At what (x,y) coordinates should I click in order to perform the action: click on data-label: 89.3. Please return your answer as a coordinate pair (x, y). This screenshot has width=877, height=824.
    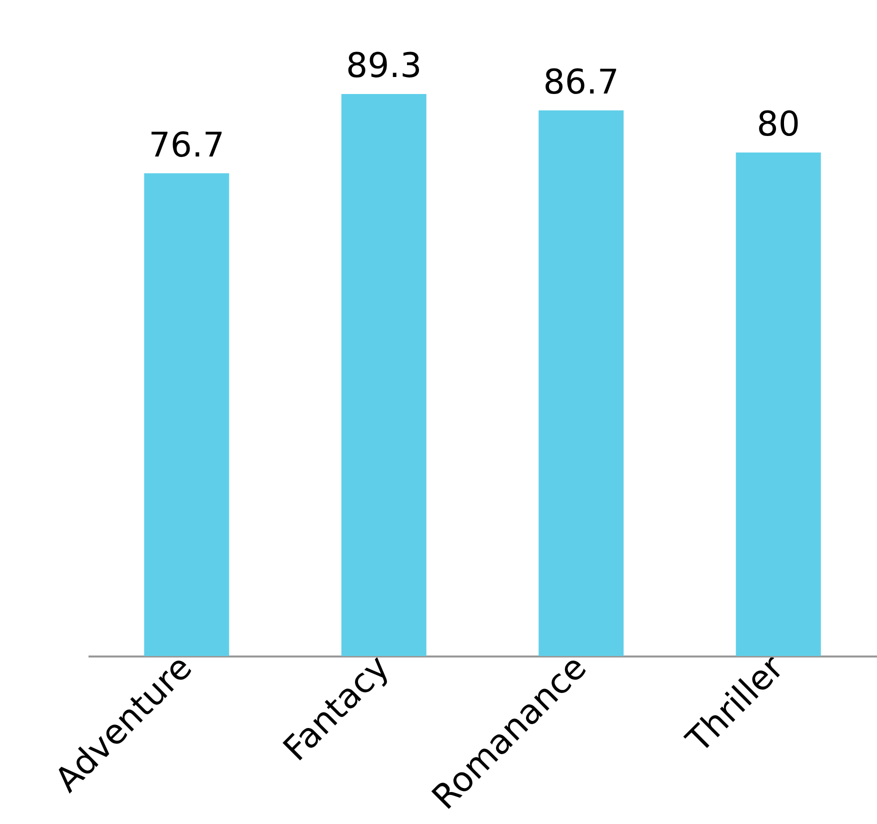
    Looking at the image, I should click on (384, 66).